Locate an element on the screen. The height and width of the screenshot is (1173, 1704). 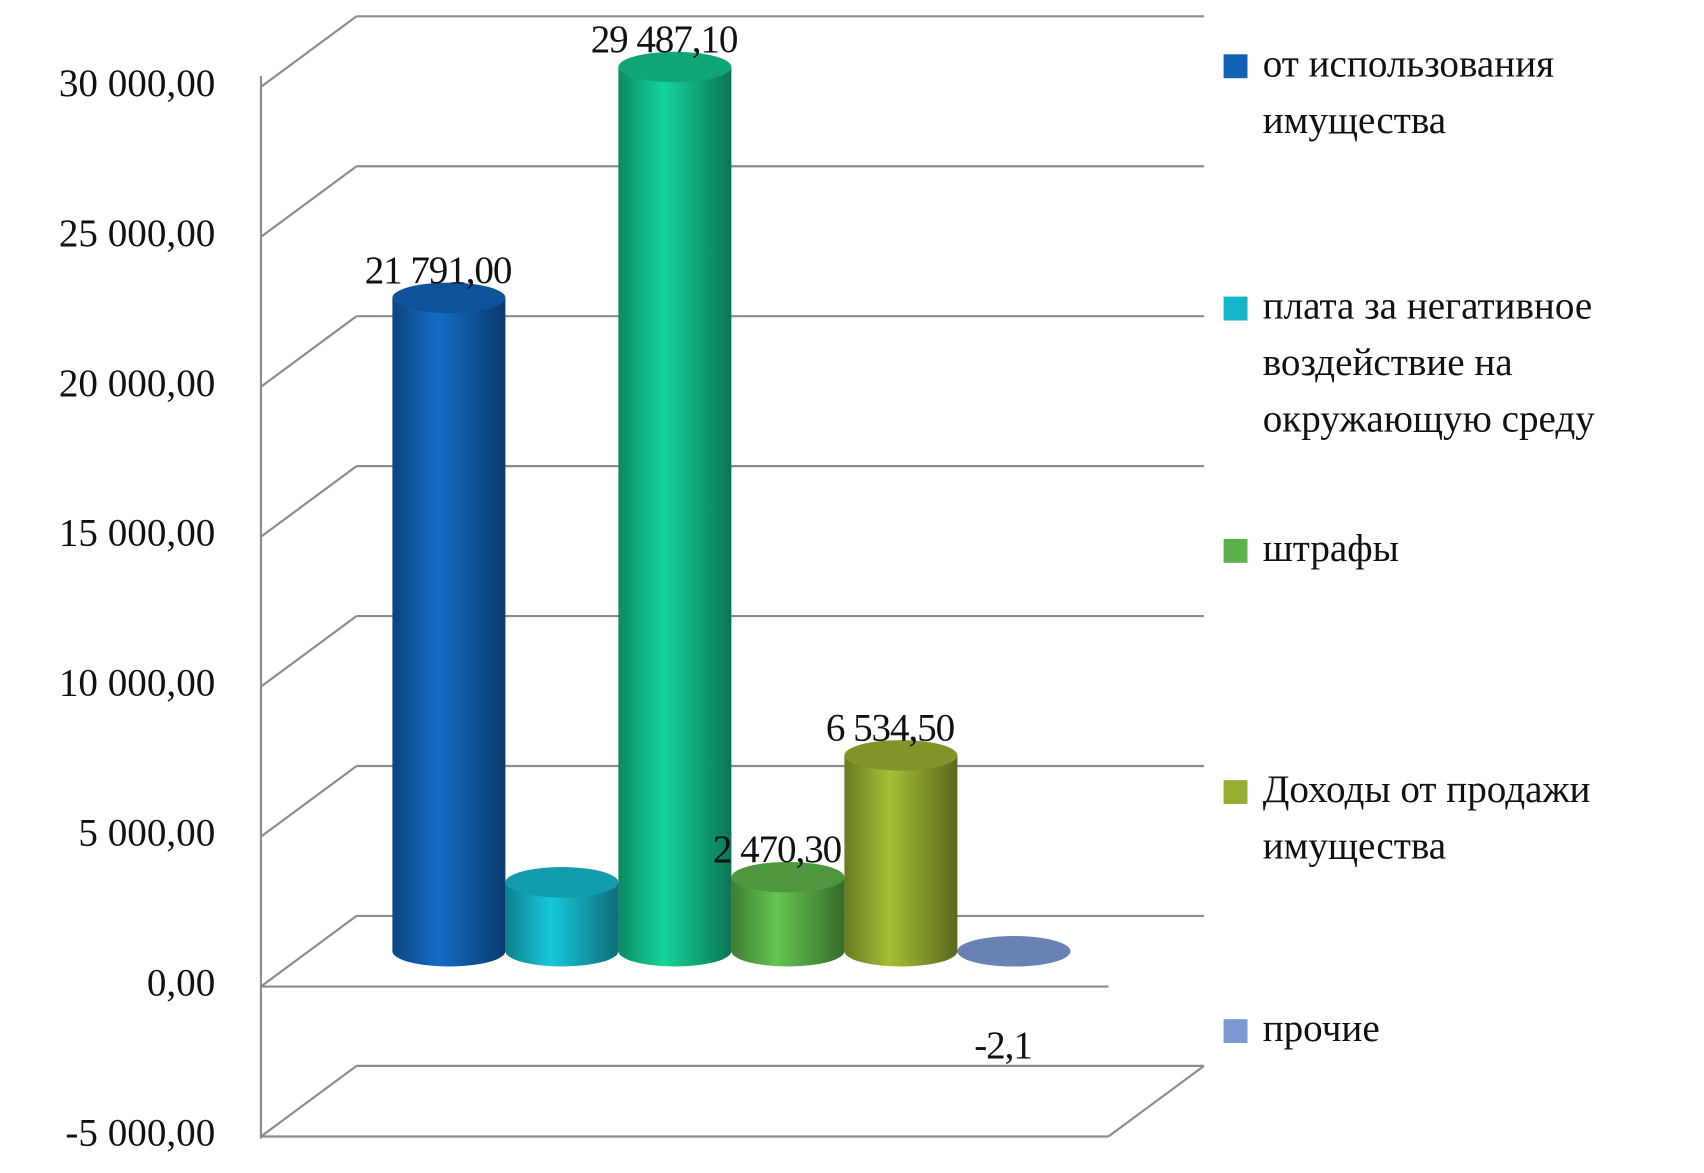
y-tick-label: -5 000,00 is located at coordinates (140, 1132).